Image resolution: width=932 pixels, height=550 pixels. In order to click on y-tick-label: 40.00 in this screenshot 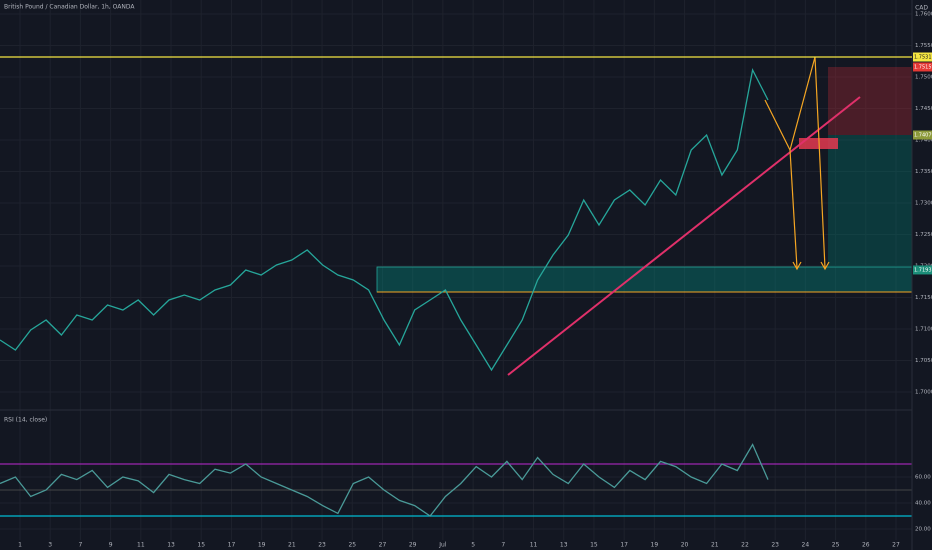, I will do `click(923, 503)`.